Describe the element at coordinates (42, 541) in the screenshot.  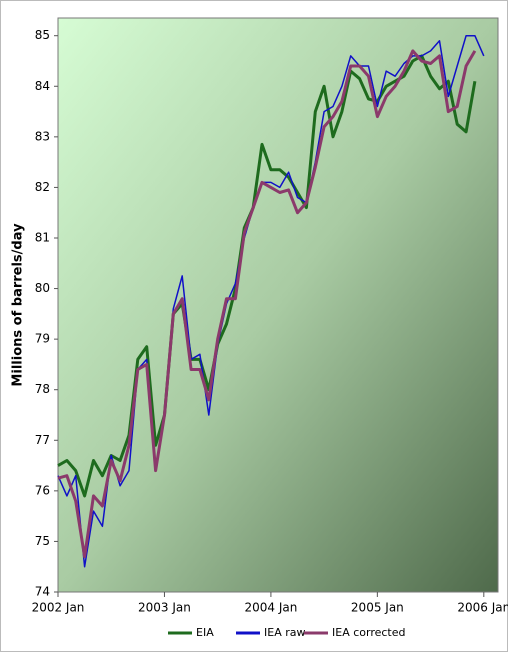
I see `y-tick-label: 75` at that location.